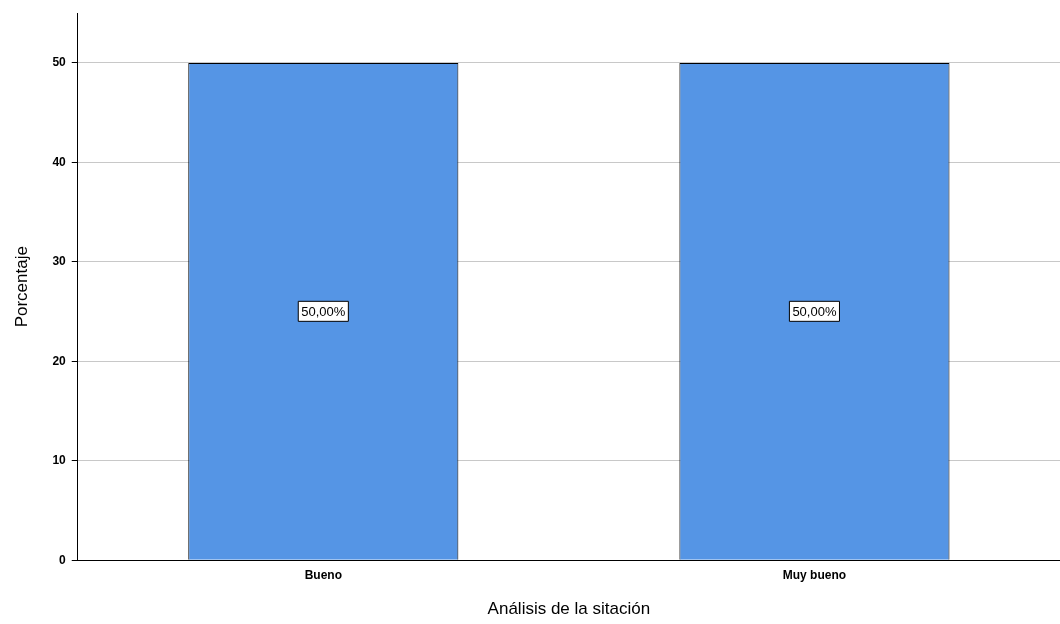 This screenshot has height=624, width=1060. Describe the element at coordinates (59, 261) in the screenshot. I see `y-tick-label: 30` at that location.